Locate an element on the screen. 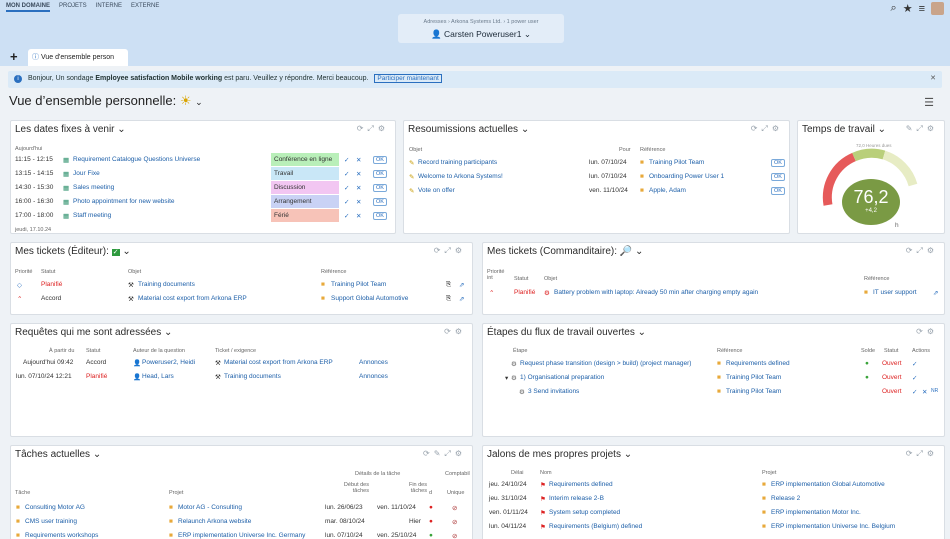 The height and width of the screenshot is (539, 950). task-project: ERP implementation Universe Inc. Germany is located at coordinates (242, 535).